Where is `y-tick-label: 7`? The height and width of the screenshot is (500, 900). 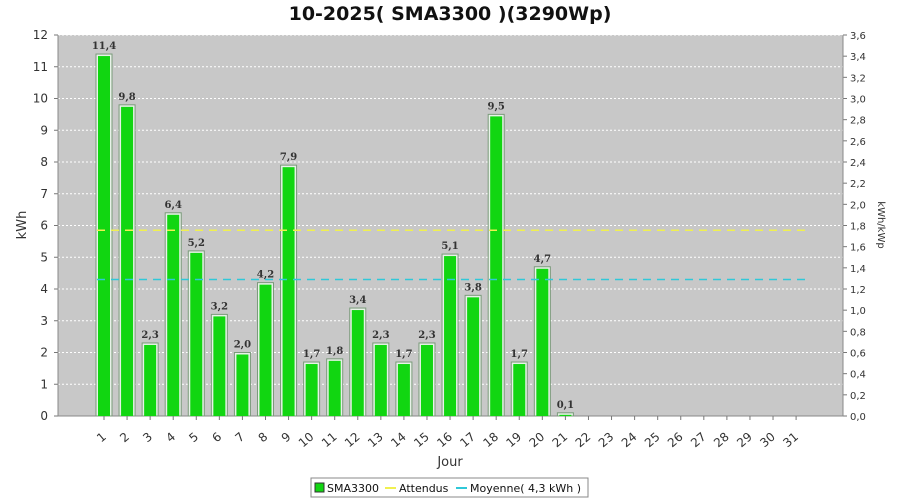 y-tick-label: 7 is located at coordinates (44, 194).